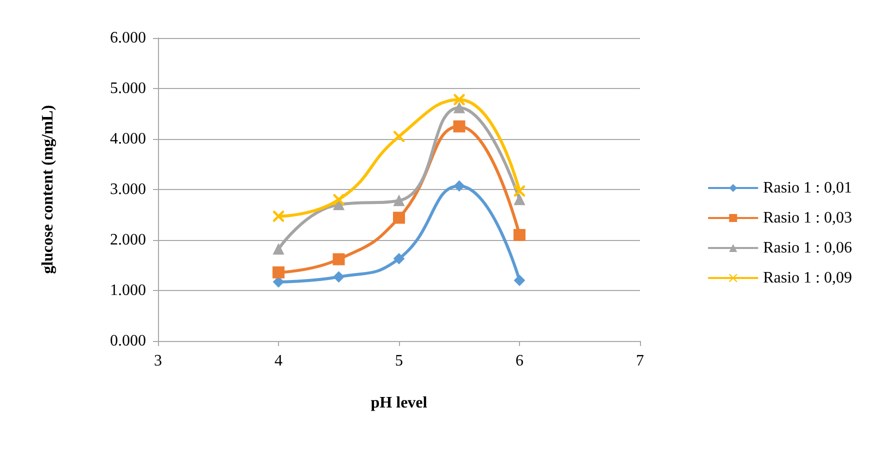 This screenshot has width=875, height=466. What do you see at coordinates (807, 278) in the screenshot?
I see `legend-label: Rasio 1 : 0,09` at bounding box center [807, 278].